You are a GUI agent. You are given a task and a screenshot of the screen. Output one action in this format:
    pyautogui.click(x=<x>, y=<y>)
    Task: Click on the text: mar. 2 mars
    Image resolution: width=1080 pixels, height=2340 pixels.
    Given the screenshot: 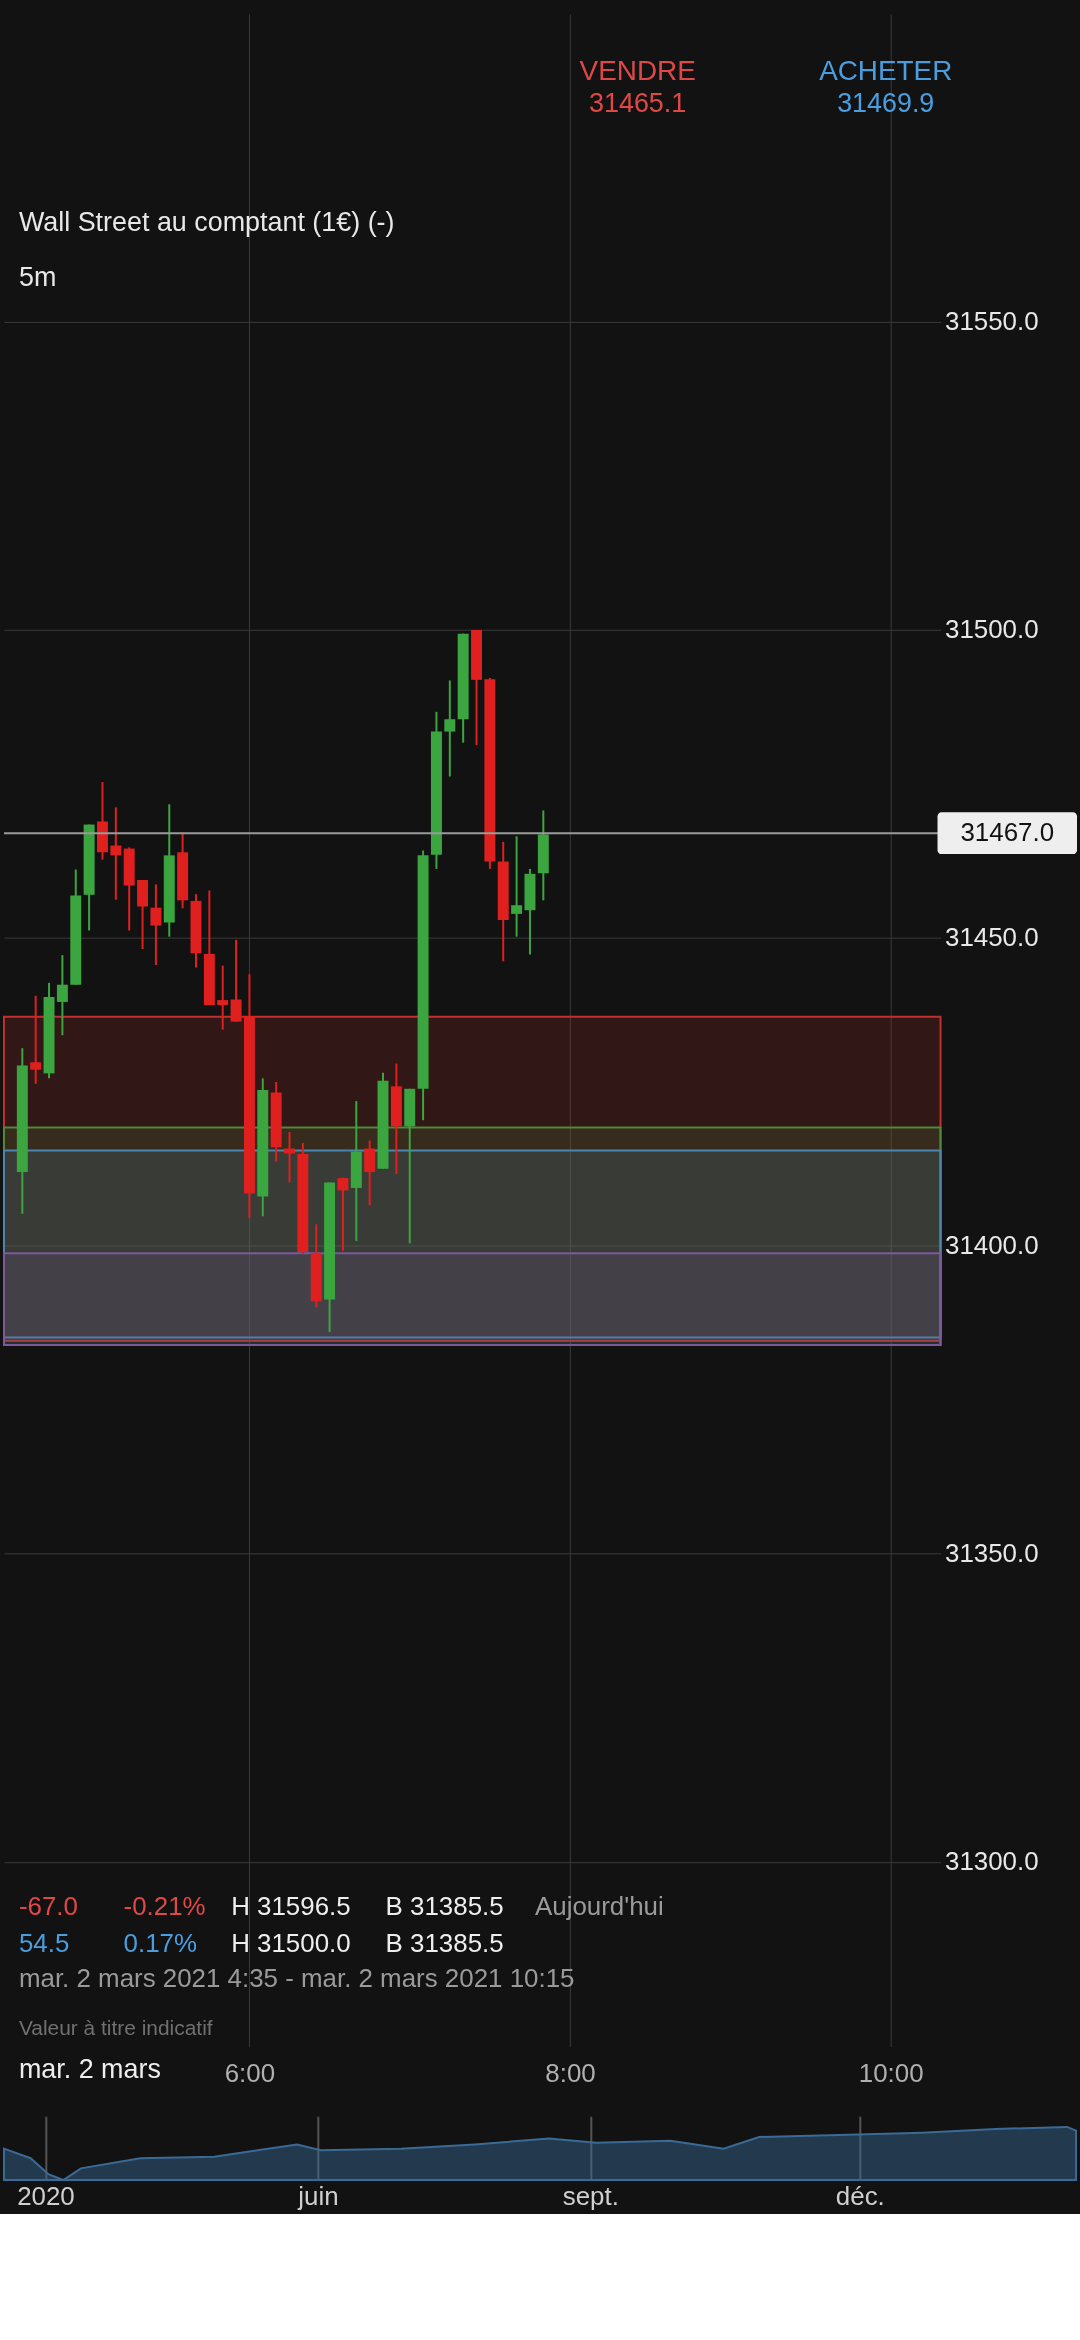 What is the action you would take?
    pyautogui.click(x=89, y=2069)
    